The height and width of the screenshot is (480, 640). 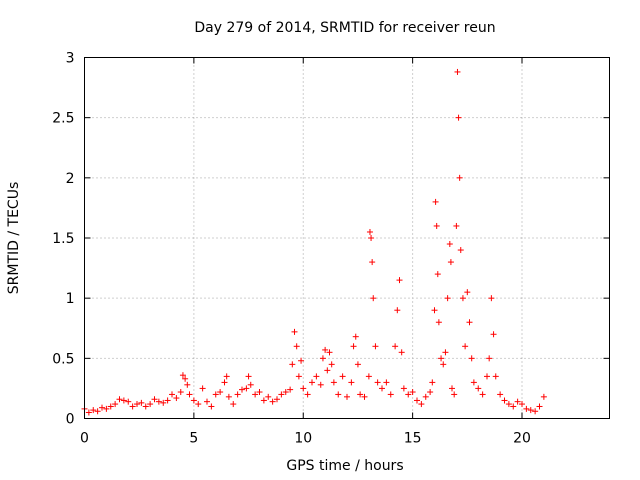 What do you see at coordinates (303, 439) in the screenshot?
I see `x-tick-label: 10` at bounding box center [303, 439].